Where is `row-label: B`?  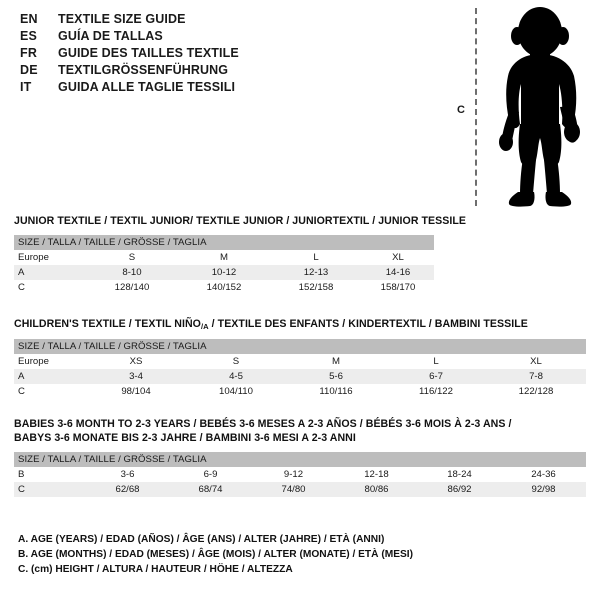
row-label: B is located at coordinates (50, 474).